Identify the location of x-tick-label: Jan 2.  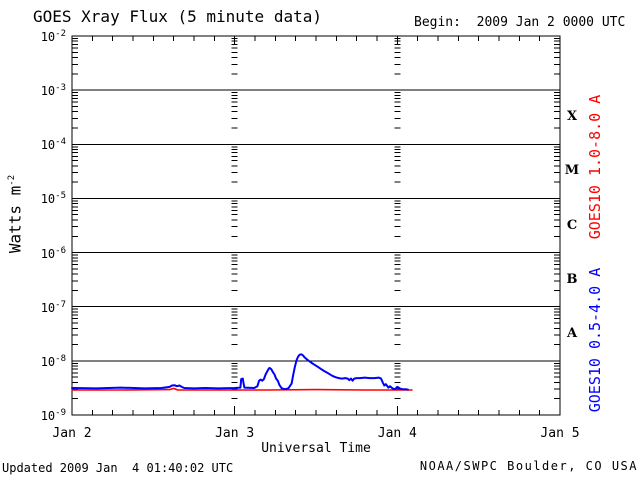
(72, 433).